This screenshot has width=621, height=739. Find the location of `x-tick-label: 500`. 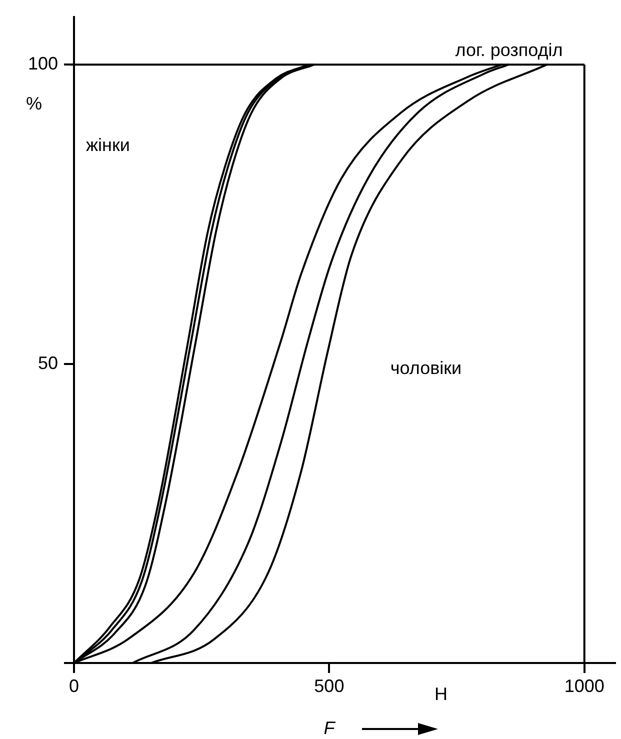

x-tick-label: 500 is located at coordinates (329, 686).